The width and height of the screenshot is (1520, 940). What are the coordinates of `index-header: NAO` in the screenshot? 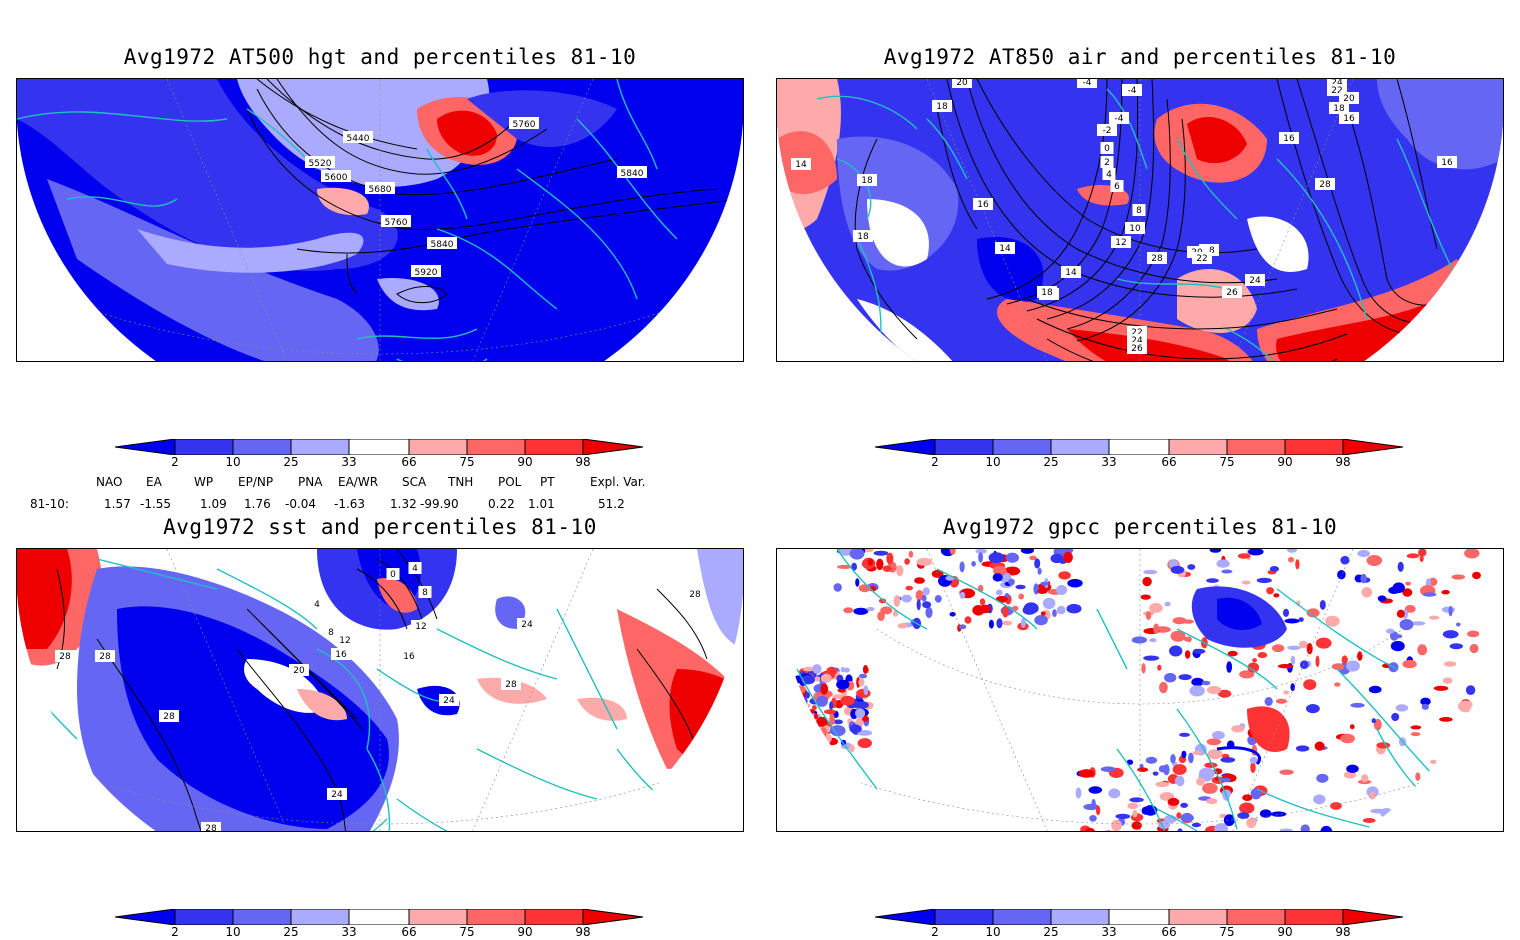 It's located at (109, 482).